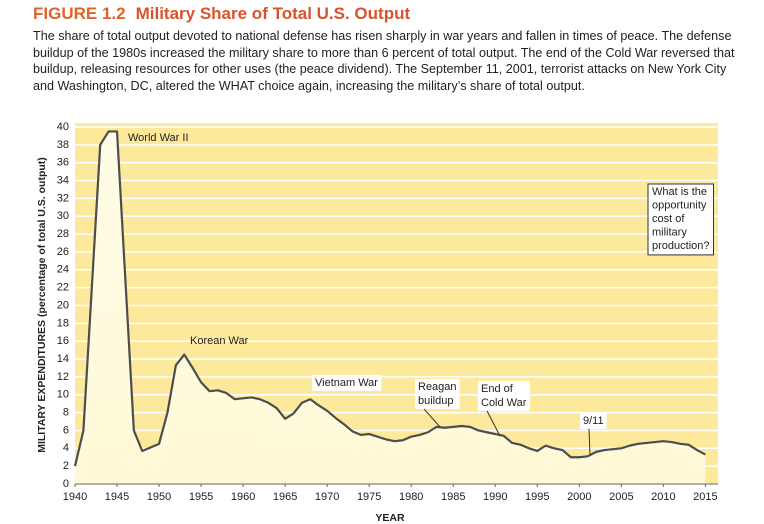  What do you see at coordinates (75, 497) in the screenshot?
I see `x-tick-label: 1940` at bounding box center [75, 497].